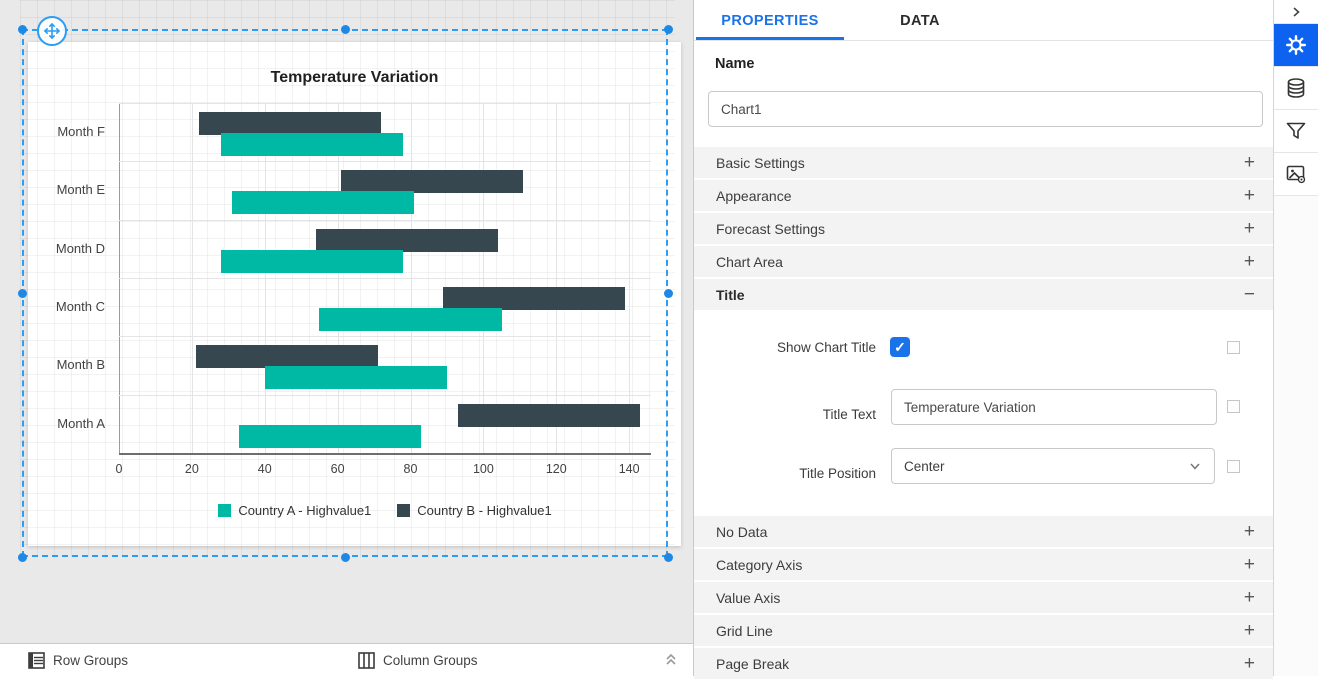  I want to click on legend-swatch, so click(225, 510).